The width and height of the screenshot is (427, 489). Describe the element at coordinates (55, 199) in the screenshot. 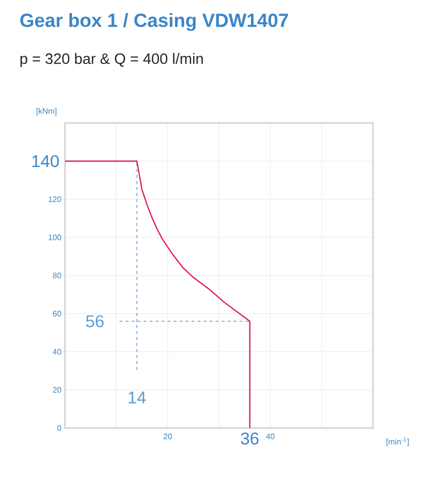

I see `y-tick-label: 120` at that location.